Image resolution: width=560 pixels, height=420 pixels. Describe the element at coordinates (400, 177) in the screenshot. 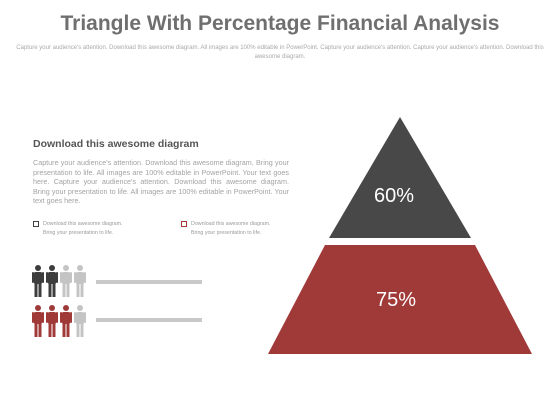

I see `pyramid-top-segment` at that location.